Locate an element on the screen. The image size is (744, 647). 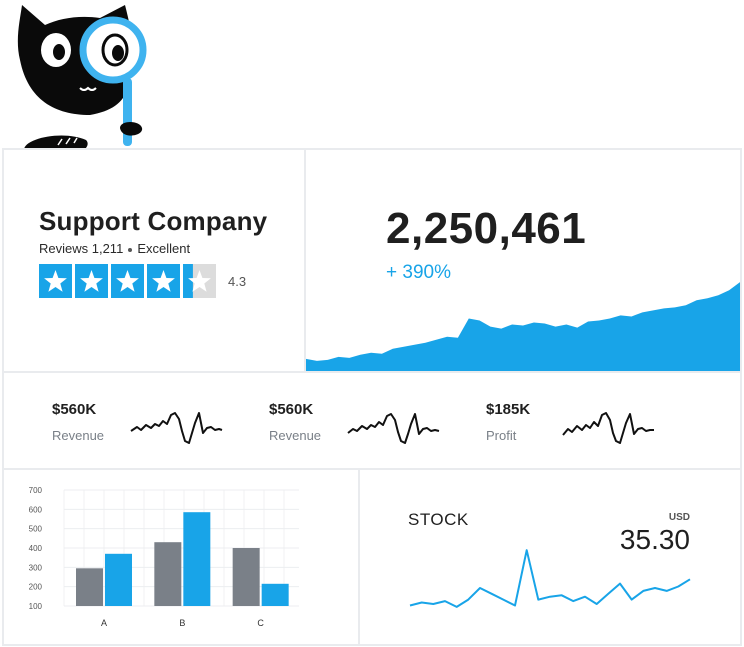
y-tick-label: 100 is located at coordinates (36, 606).